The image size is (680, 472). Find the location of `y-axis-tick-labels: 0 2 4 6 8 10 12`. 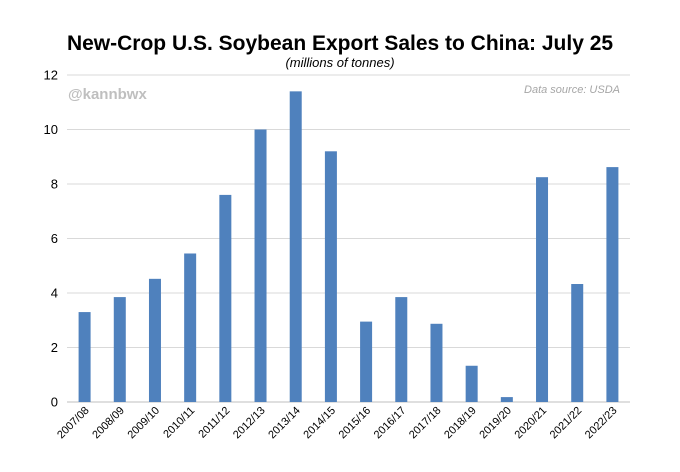

y-axis-tick-labels: 0 2 4 6 8 10 12 is located at coordinates (51, 239).